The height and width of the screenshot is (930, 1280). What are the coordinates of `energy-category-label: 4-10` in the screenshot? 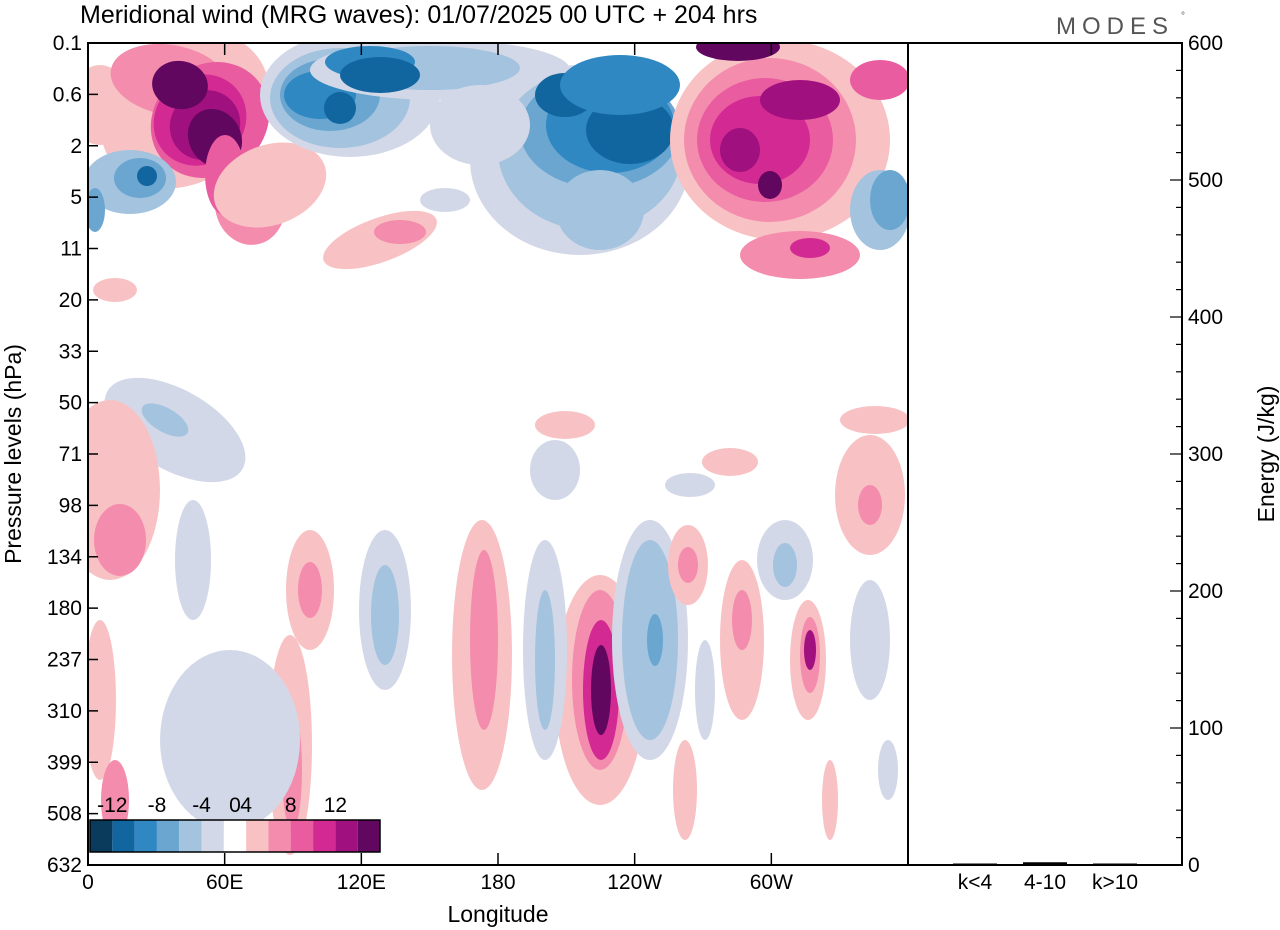 It's located at (1045, 882).